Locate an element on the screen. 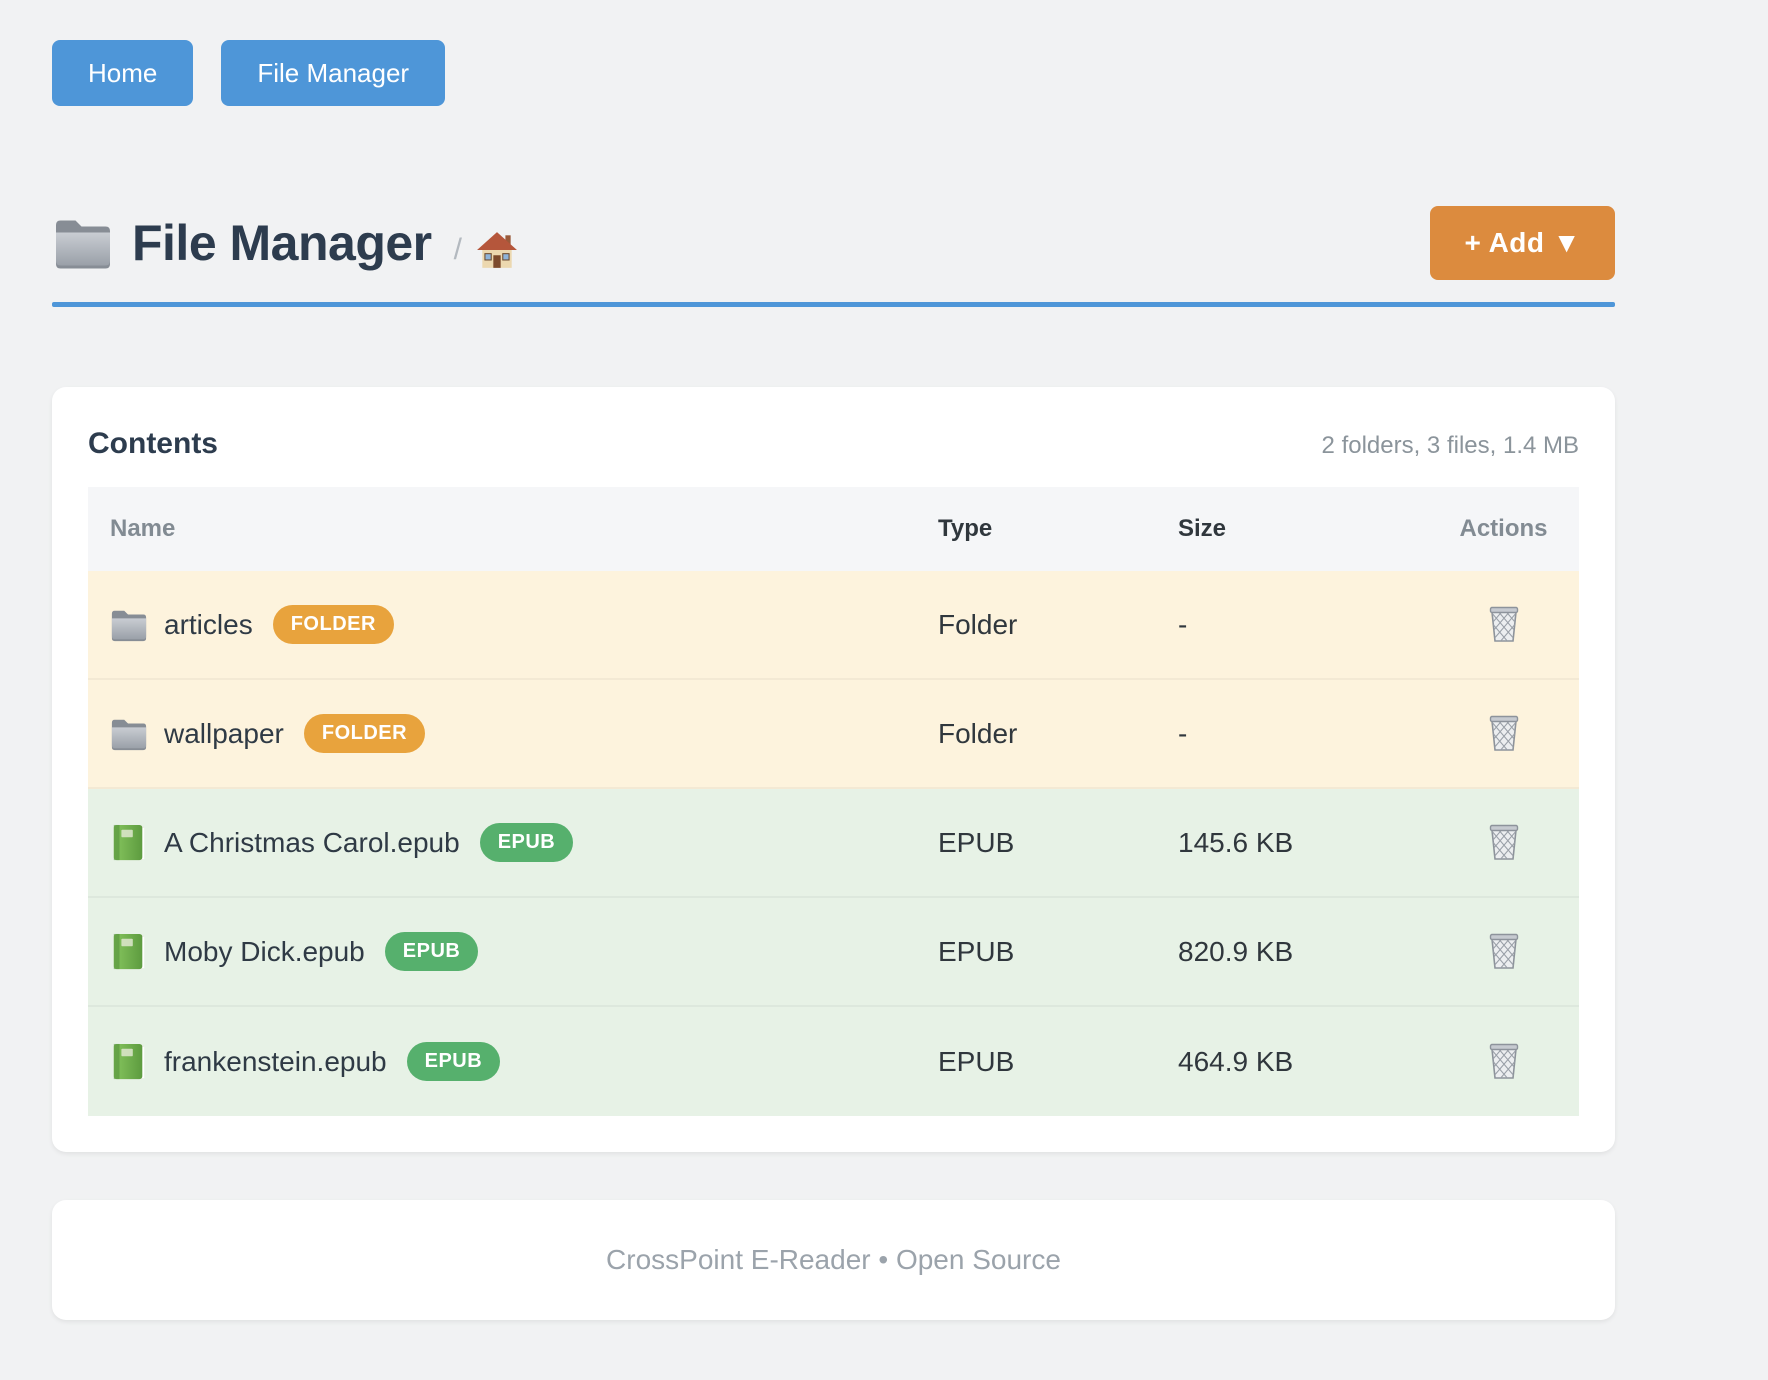 The image size is (1768, 1380). table-row: wallpaper FOLDER Folder - is located at coordinates (833, 734).